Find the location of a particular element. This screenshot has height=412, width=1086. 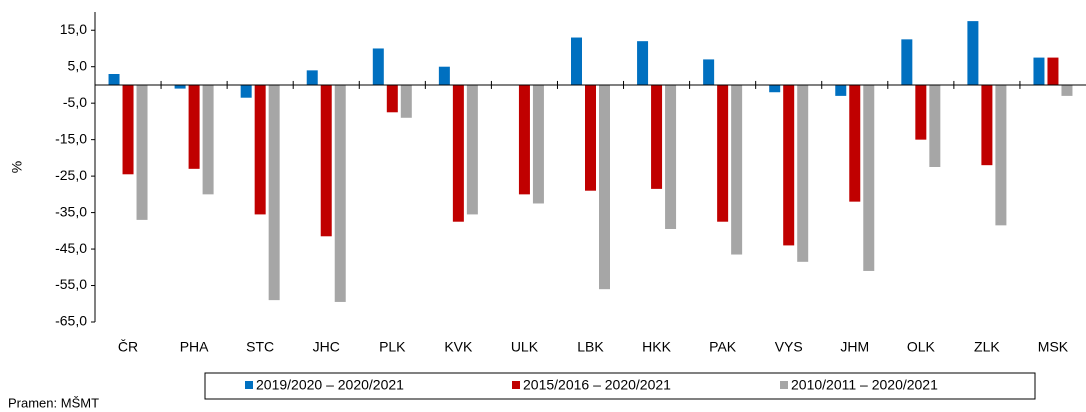

y-tick-label: -5,0 is located at coordinates (75, 102).